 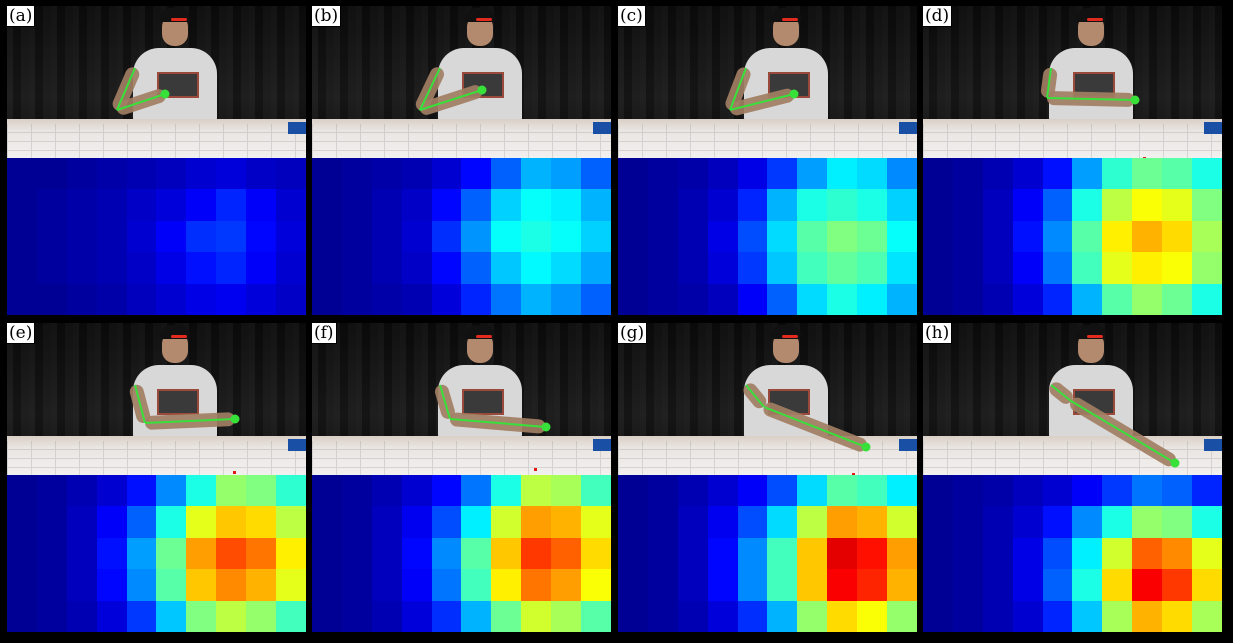 What do you see at coordinates (297, 445) in the screenshot?
I see `table-edge-object` at bounding box center [297, 445].